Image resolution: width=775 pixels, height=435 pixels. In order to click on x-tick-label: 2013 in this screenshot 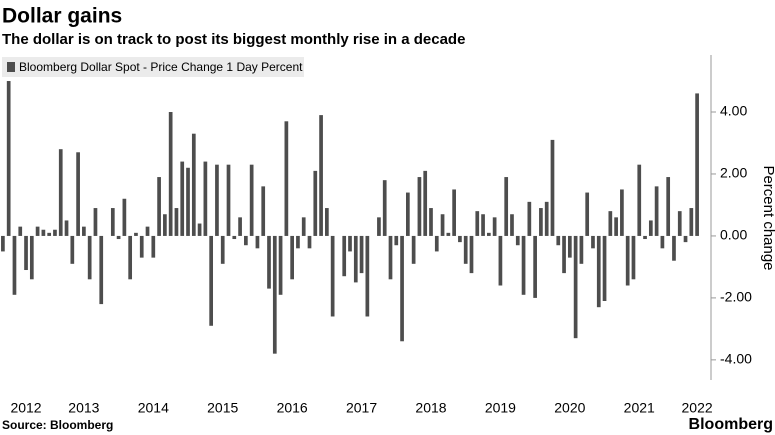, I will do `click(83, 408)`.